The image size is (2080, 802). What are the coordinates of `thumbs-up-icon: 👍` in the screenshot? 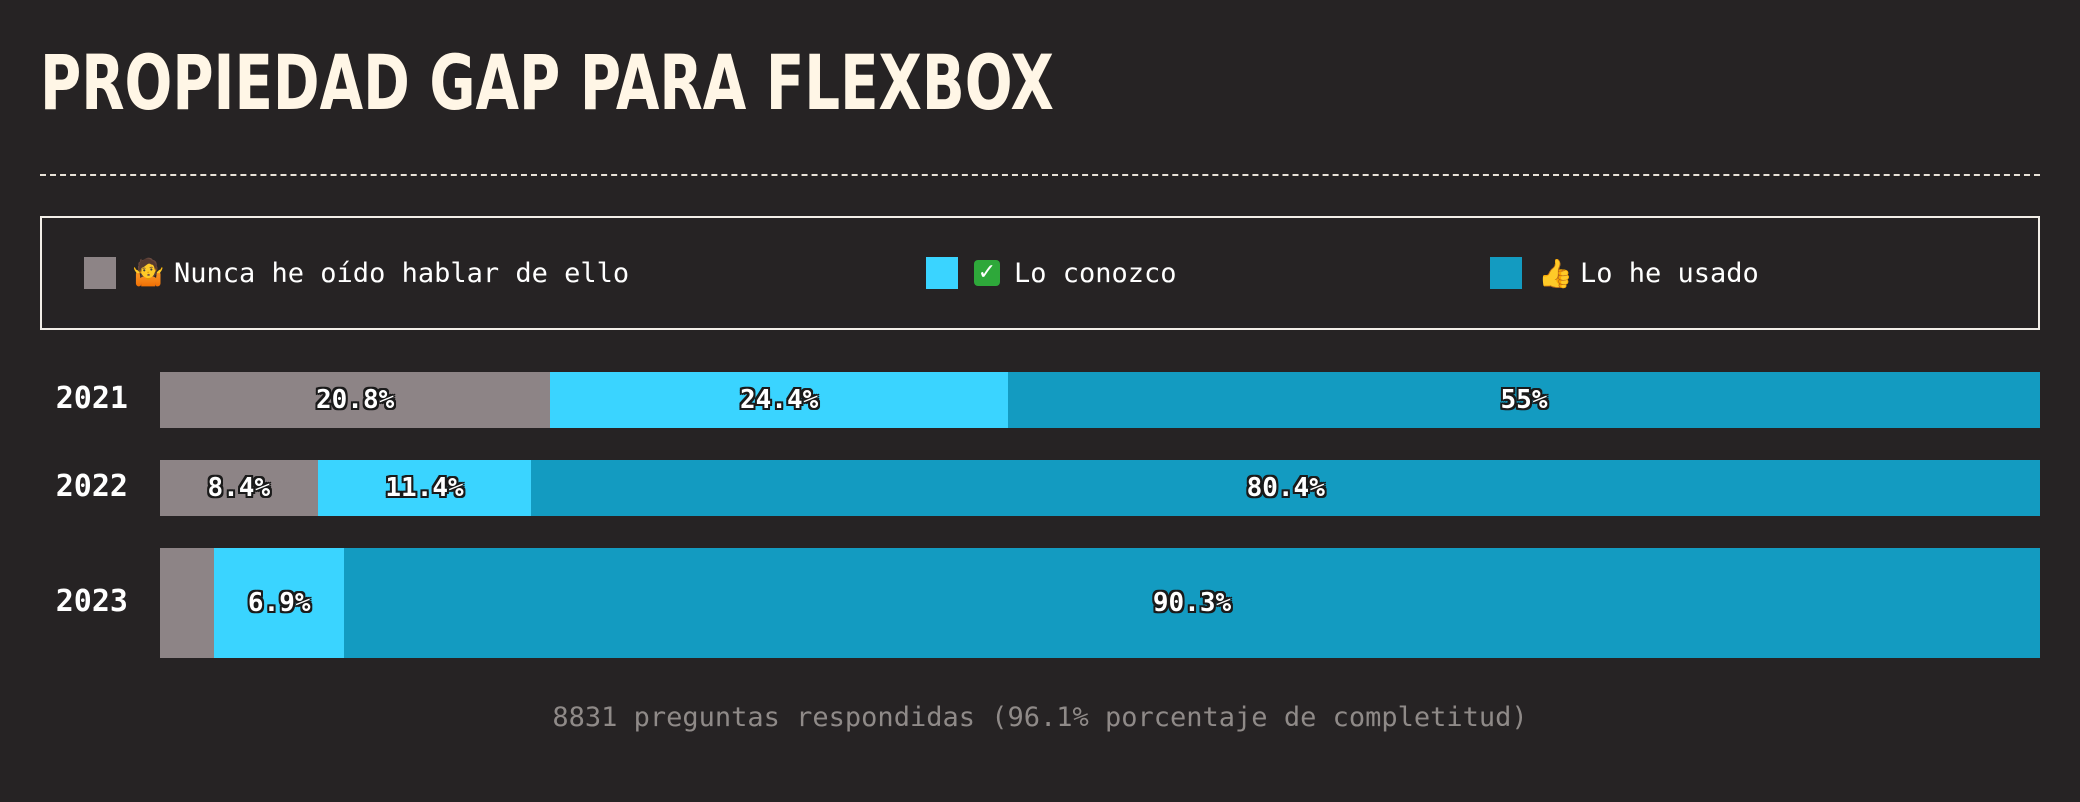 It's located at (1555, 273).